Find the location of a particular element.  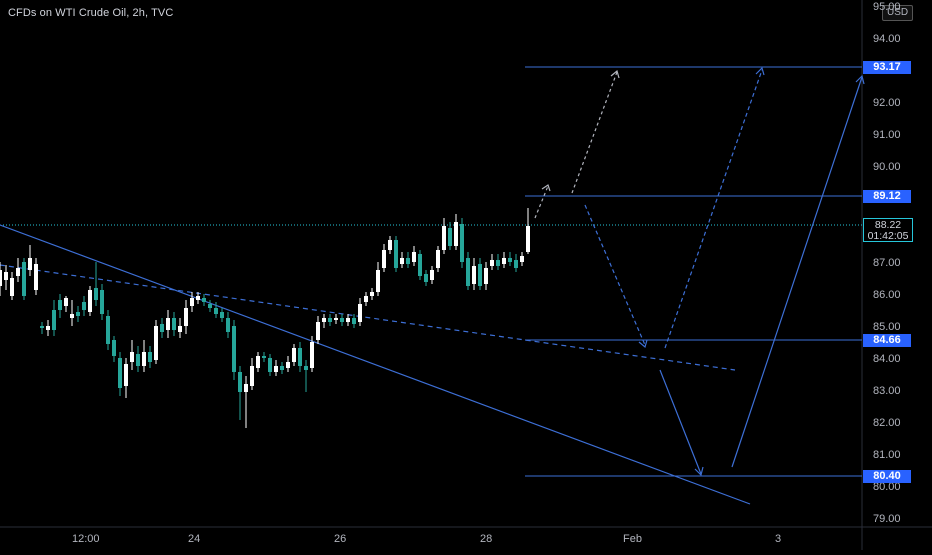

symbol-title: CFDs on WTI Crude Oil, 2h, TVC is located at coordinates (91, 13).